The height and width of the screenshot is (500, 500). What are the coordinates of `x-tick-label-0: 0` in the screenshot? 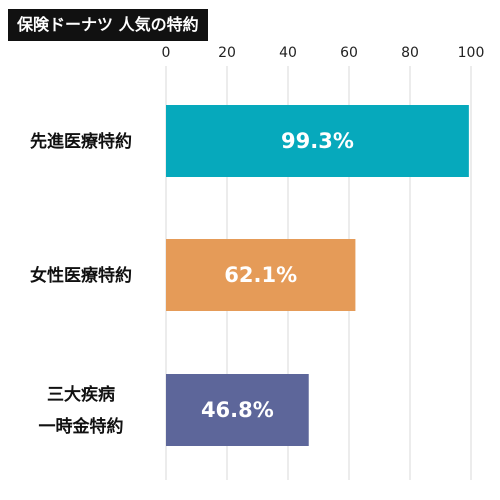 It's located at (166, 53).